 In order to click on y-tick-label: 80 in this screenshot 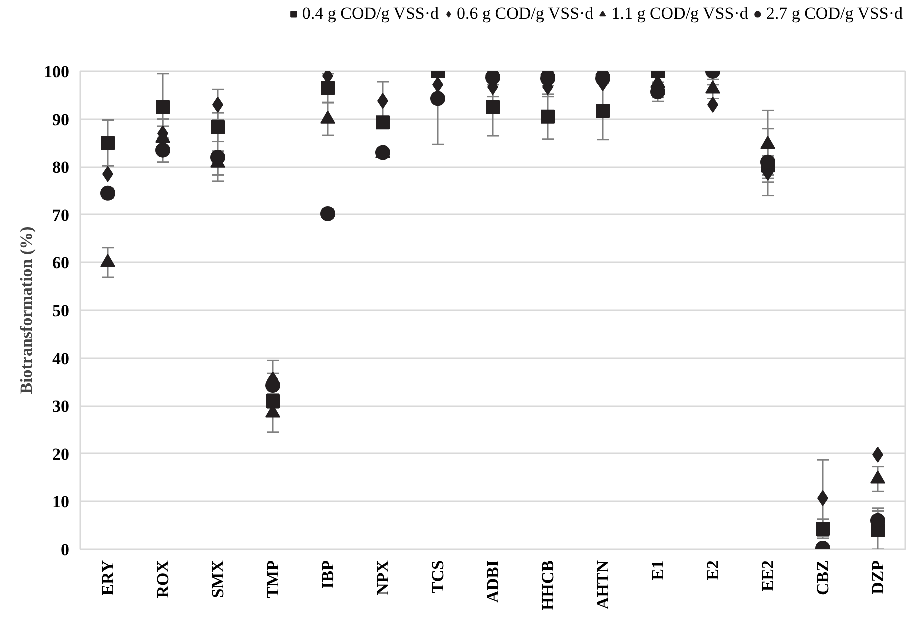, I will do `click(61, 168)`.